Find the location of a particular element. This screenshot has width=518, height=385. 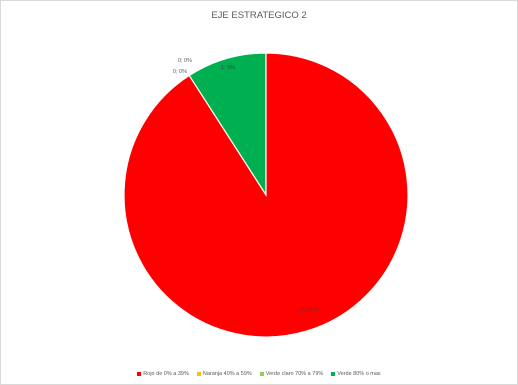

legend-label: Verde claro 70% a 79% is located at coordinates (294, 374).